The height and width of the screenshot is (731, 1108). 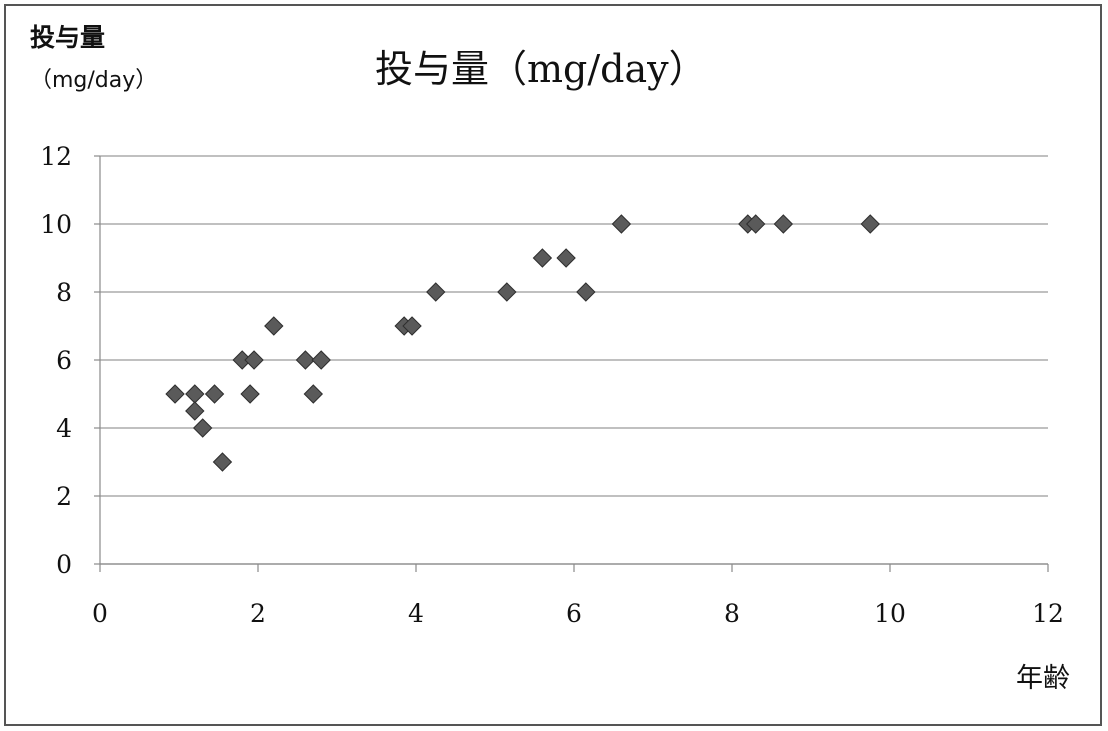 I want to click on chart-title: 投与量（mg/day）, so click(x=541, y=69).